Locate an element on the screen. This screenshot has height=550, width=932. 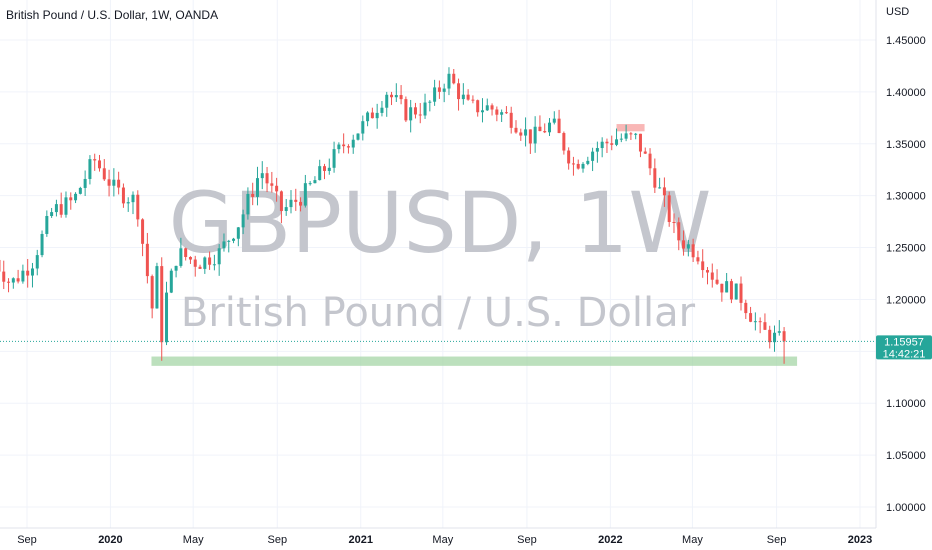
support-zone is located at coordinates (474, 361).